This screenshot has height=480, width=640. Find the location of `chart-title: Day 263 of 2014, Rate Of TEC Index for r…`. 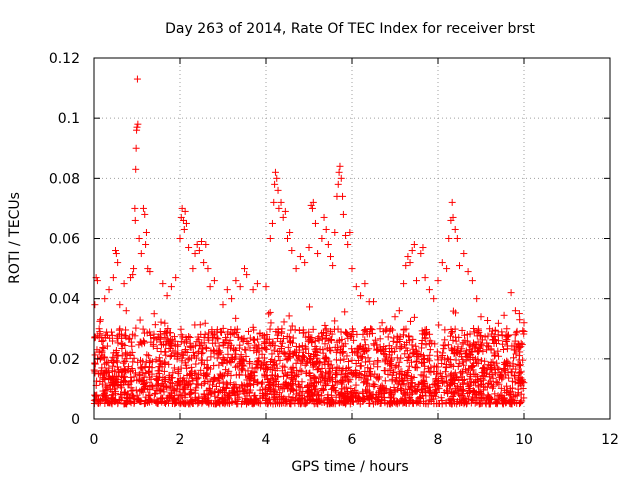

chart-title: Day 263 of 2014, Rate Of TEC Index for r… is located at coordinates (350, 29).